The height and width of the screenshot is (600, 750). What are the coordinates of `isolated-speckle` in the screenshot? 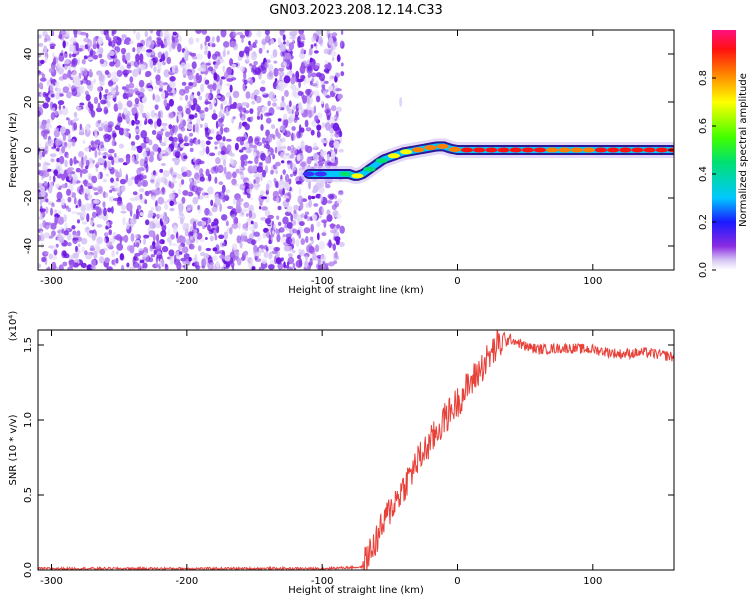 It's located at (401, 102).